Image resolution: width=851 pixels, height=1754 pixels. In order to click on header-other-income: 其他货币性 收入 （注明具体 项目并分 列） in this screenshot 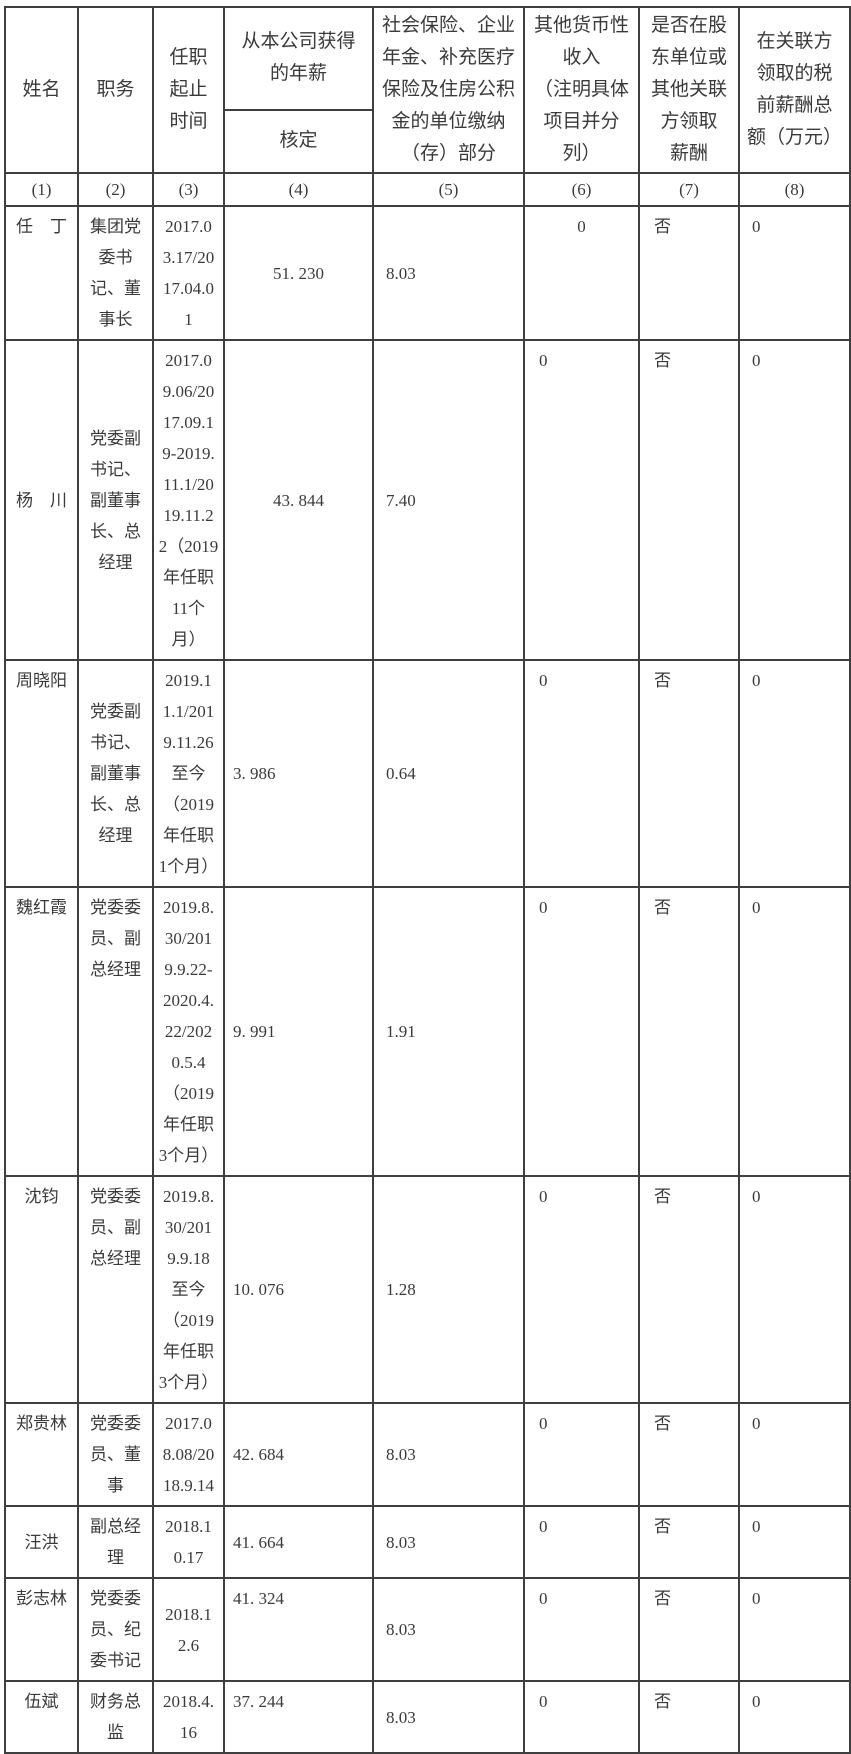, I will do `click(581, 90)`.